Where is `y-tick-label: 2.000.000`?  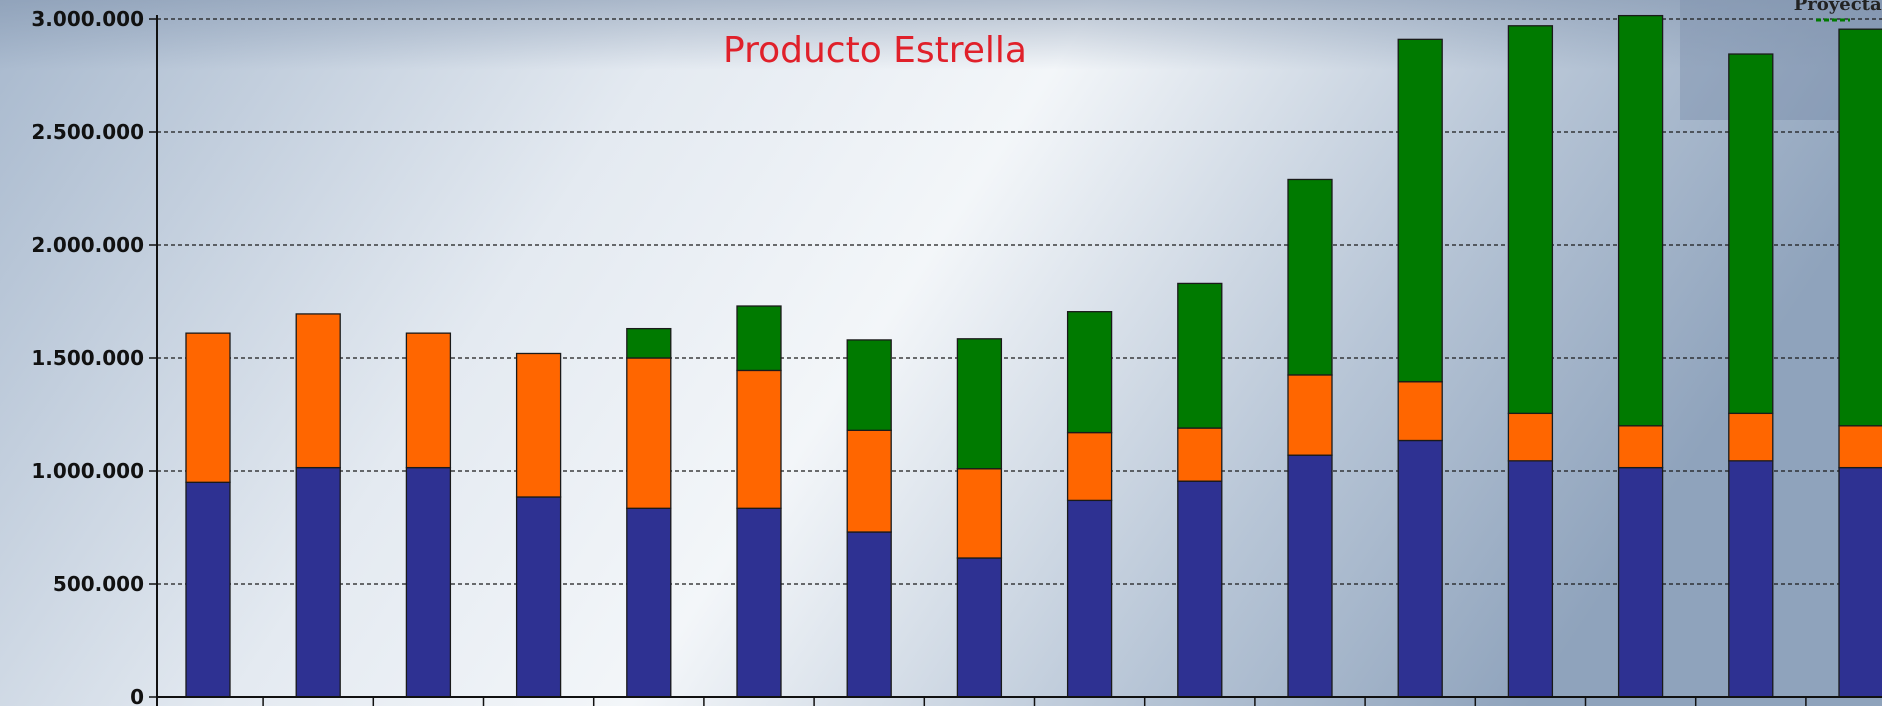
y-tick-label: 2.000.000 is located at coordinates (87, 245).